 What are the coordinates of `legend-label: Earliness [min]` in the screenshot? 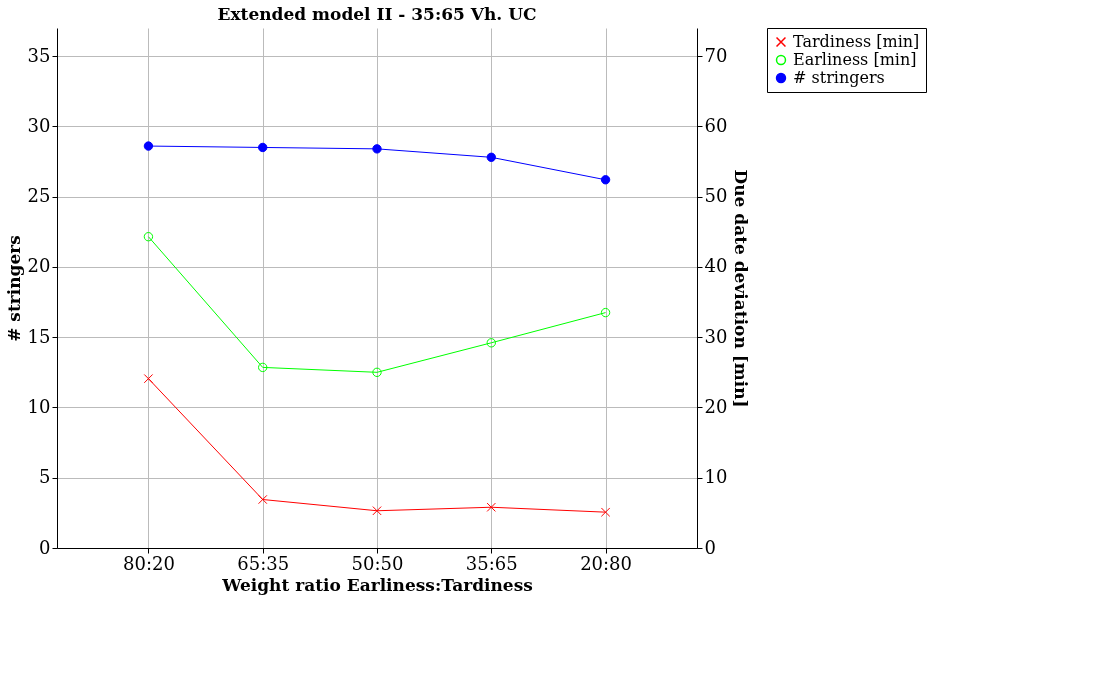 It's located at (855, 59).